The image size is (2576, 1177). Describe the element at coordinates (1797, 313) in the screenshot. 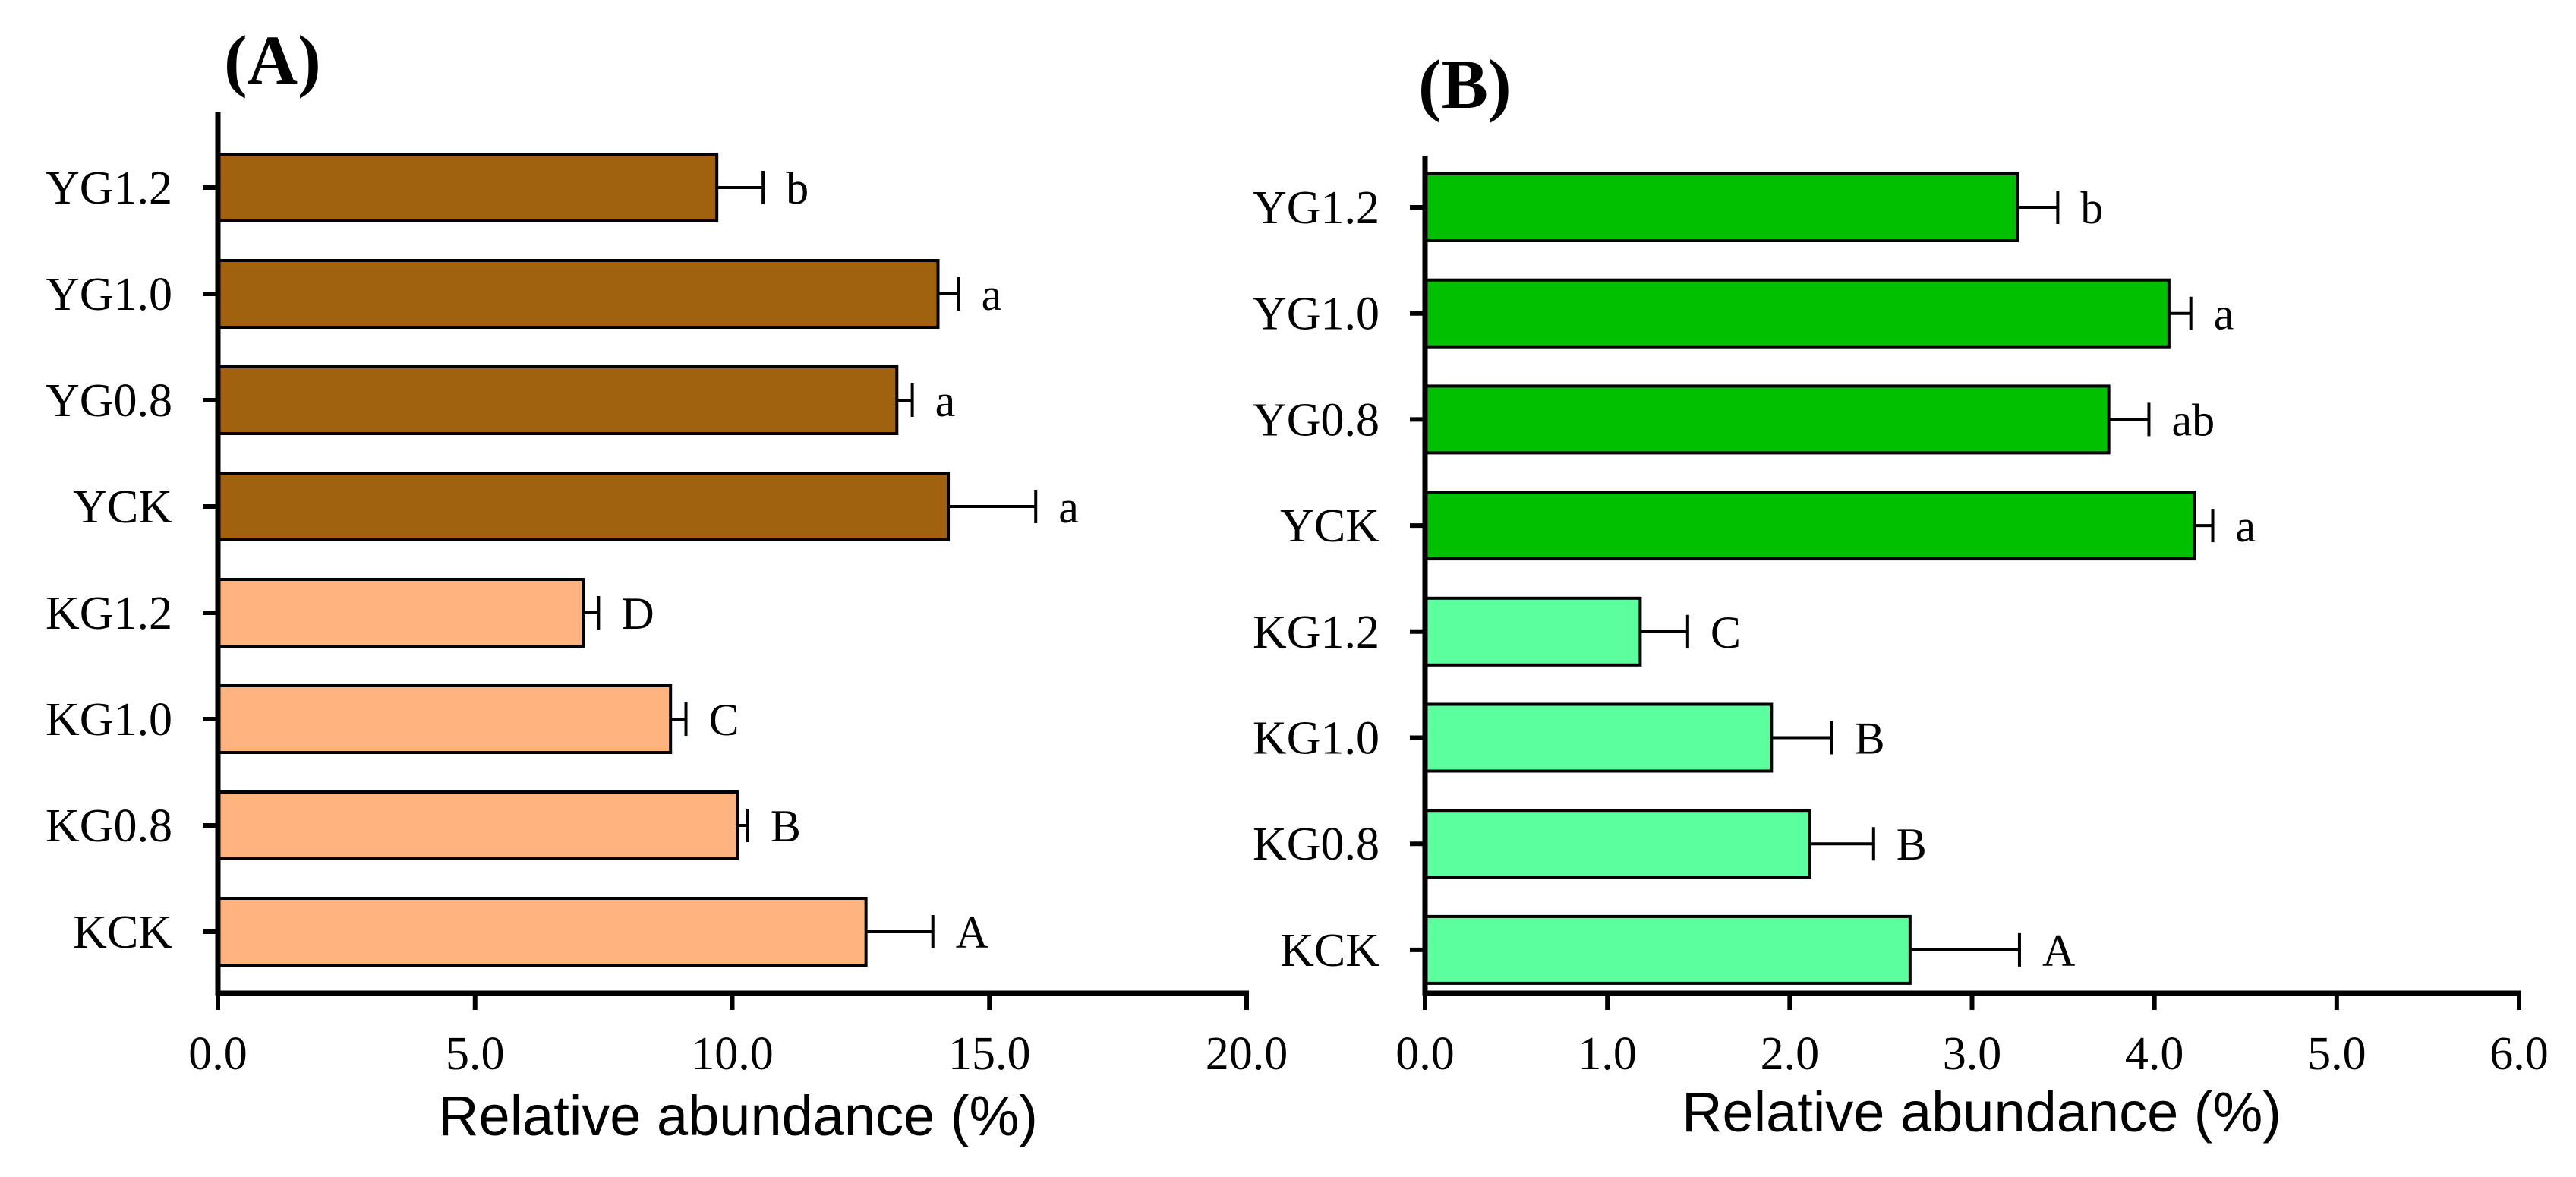

I see `panel-b-bar-YG1.0` at that location.